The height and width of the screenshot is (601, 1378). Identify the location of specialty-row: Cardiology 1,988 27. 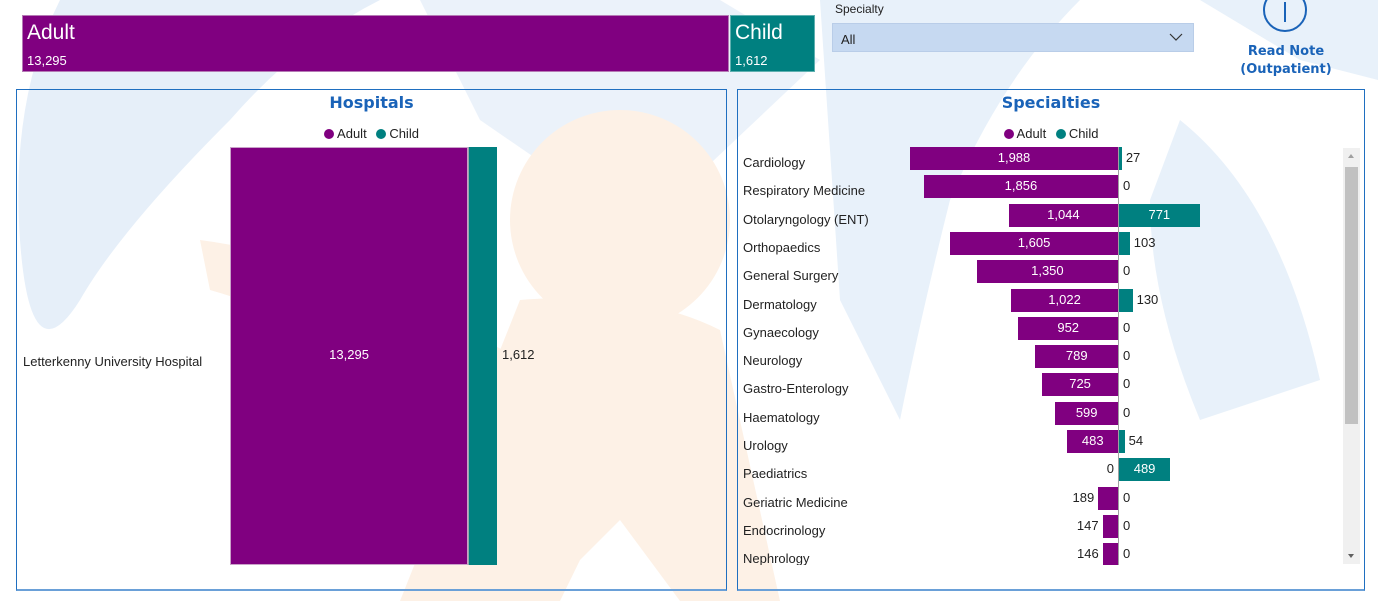
(1038, 159).